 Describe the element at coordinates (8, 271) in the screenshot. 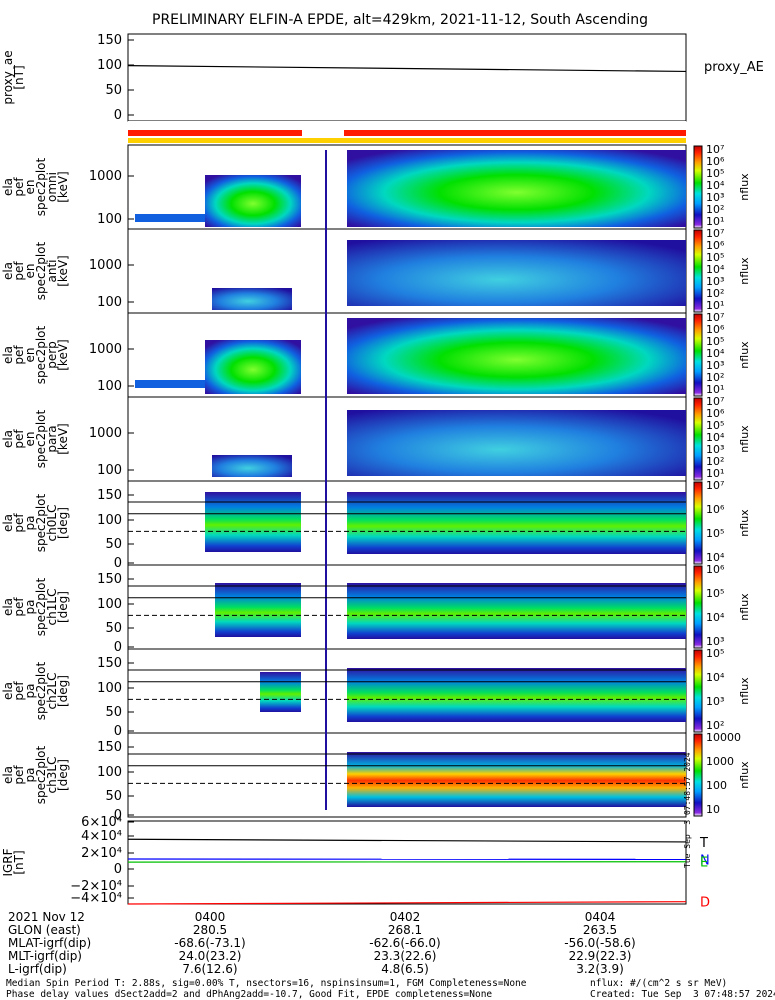

I see `ylabel-pef_spec2plot_anti: ela` at that location.